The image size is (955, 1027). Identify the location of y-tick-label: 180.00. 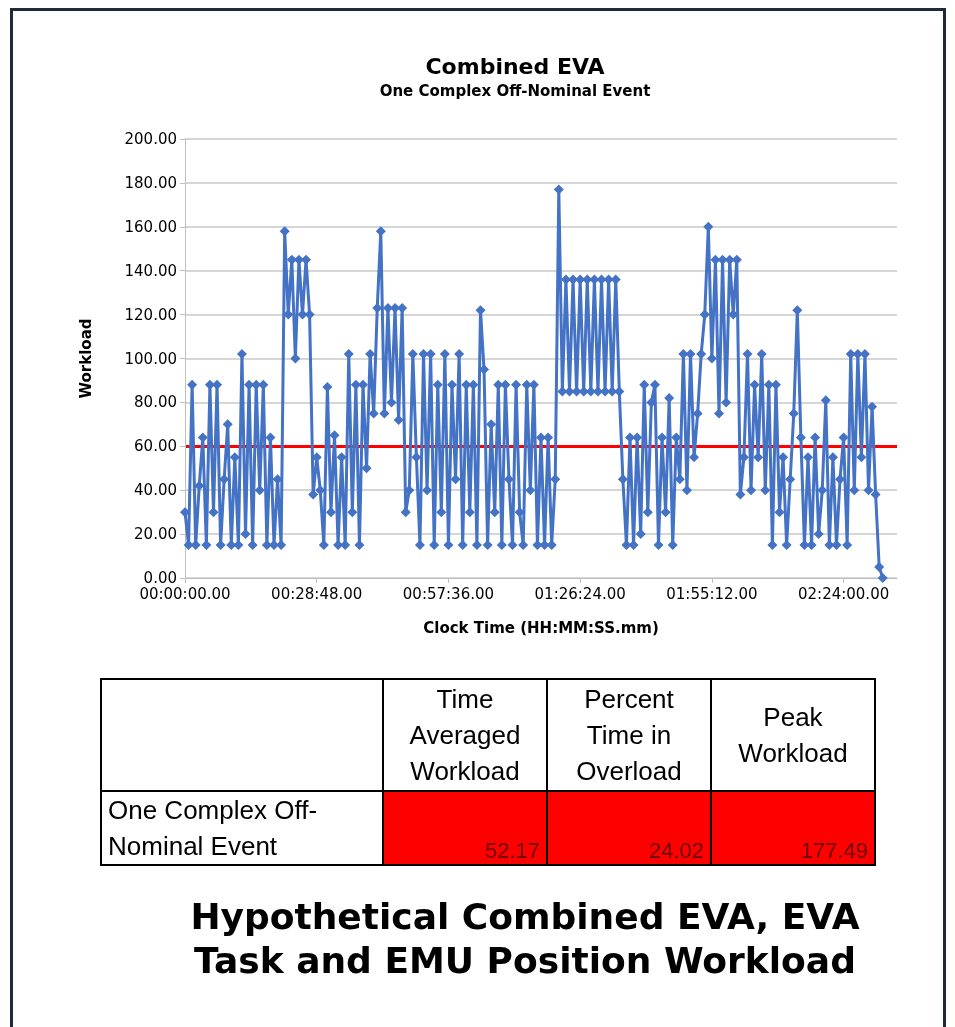
(150, 182).